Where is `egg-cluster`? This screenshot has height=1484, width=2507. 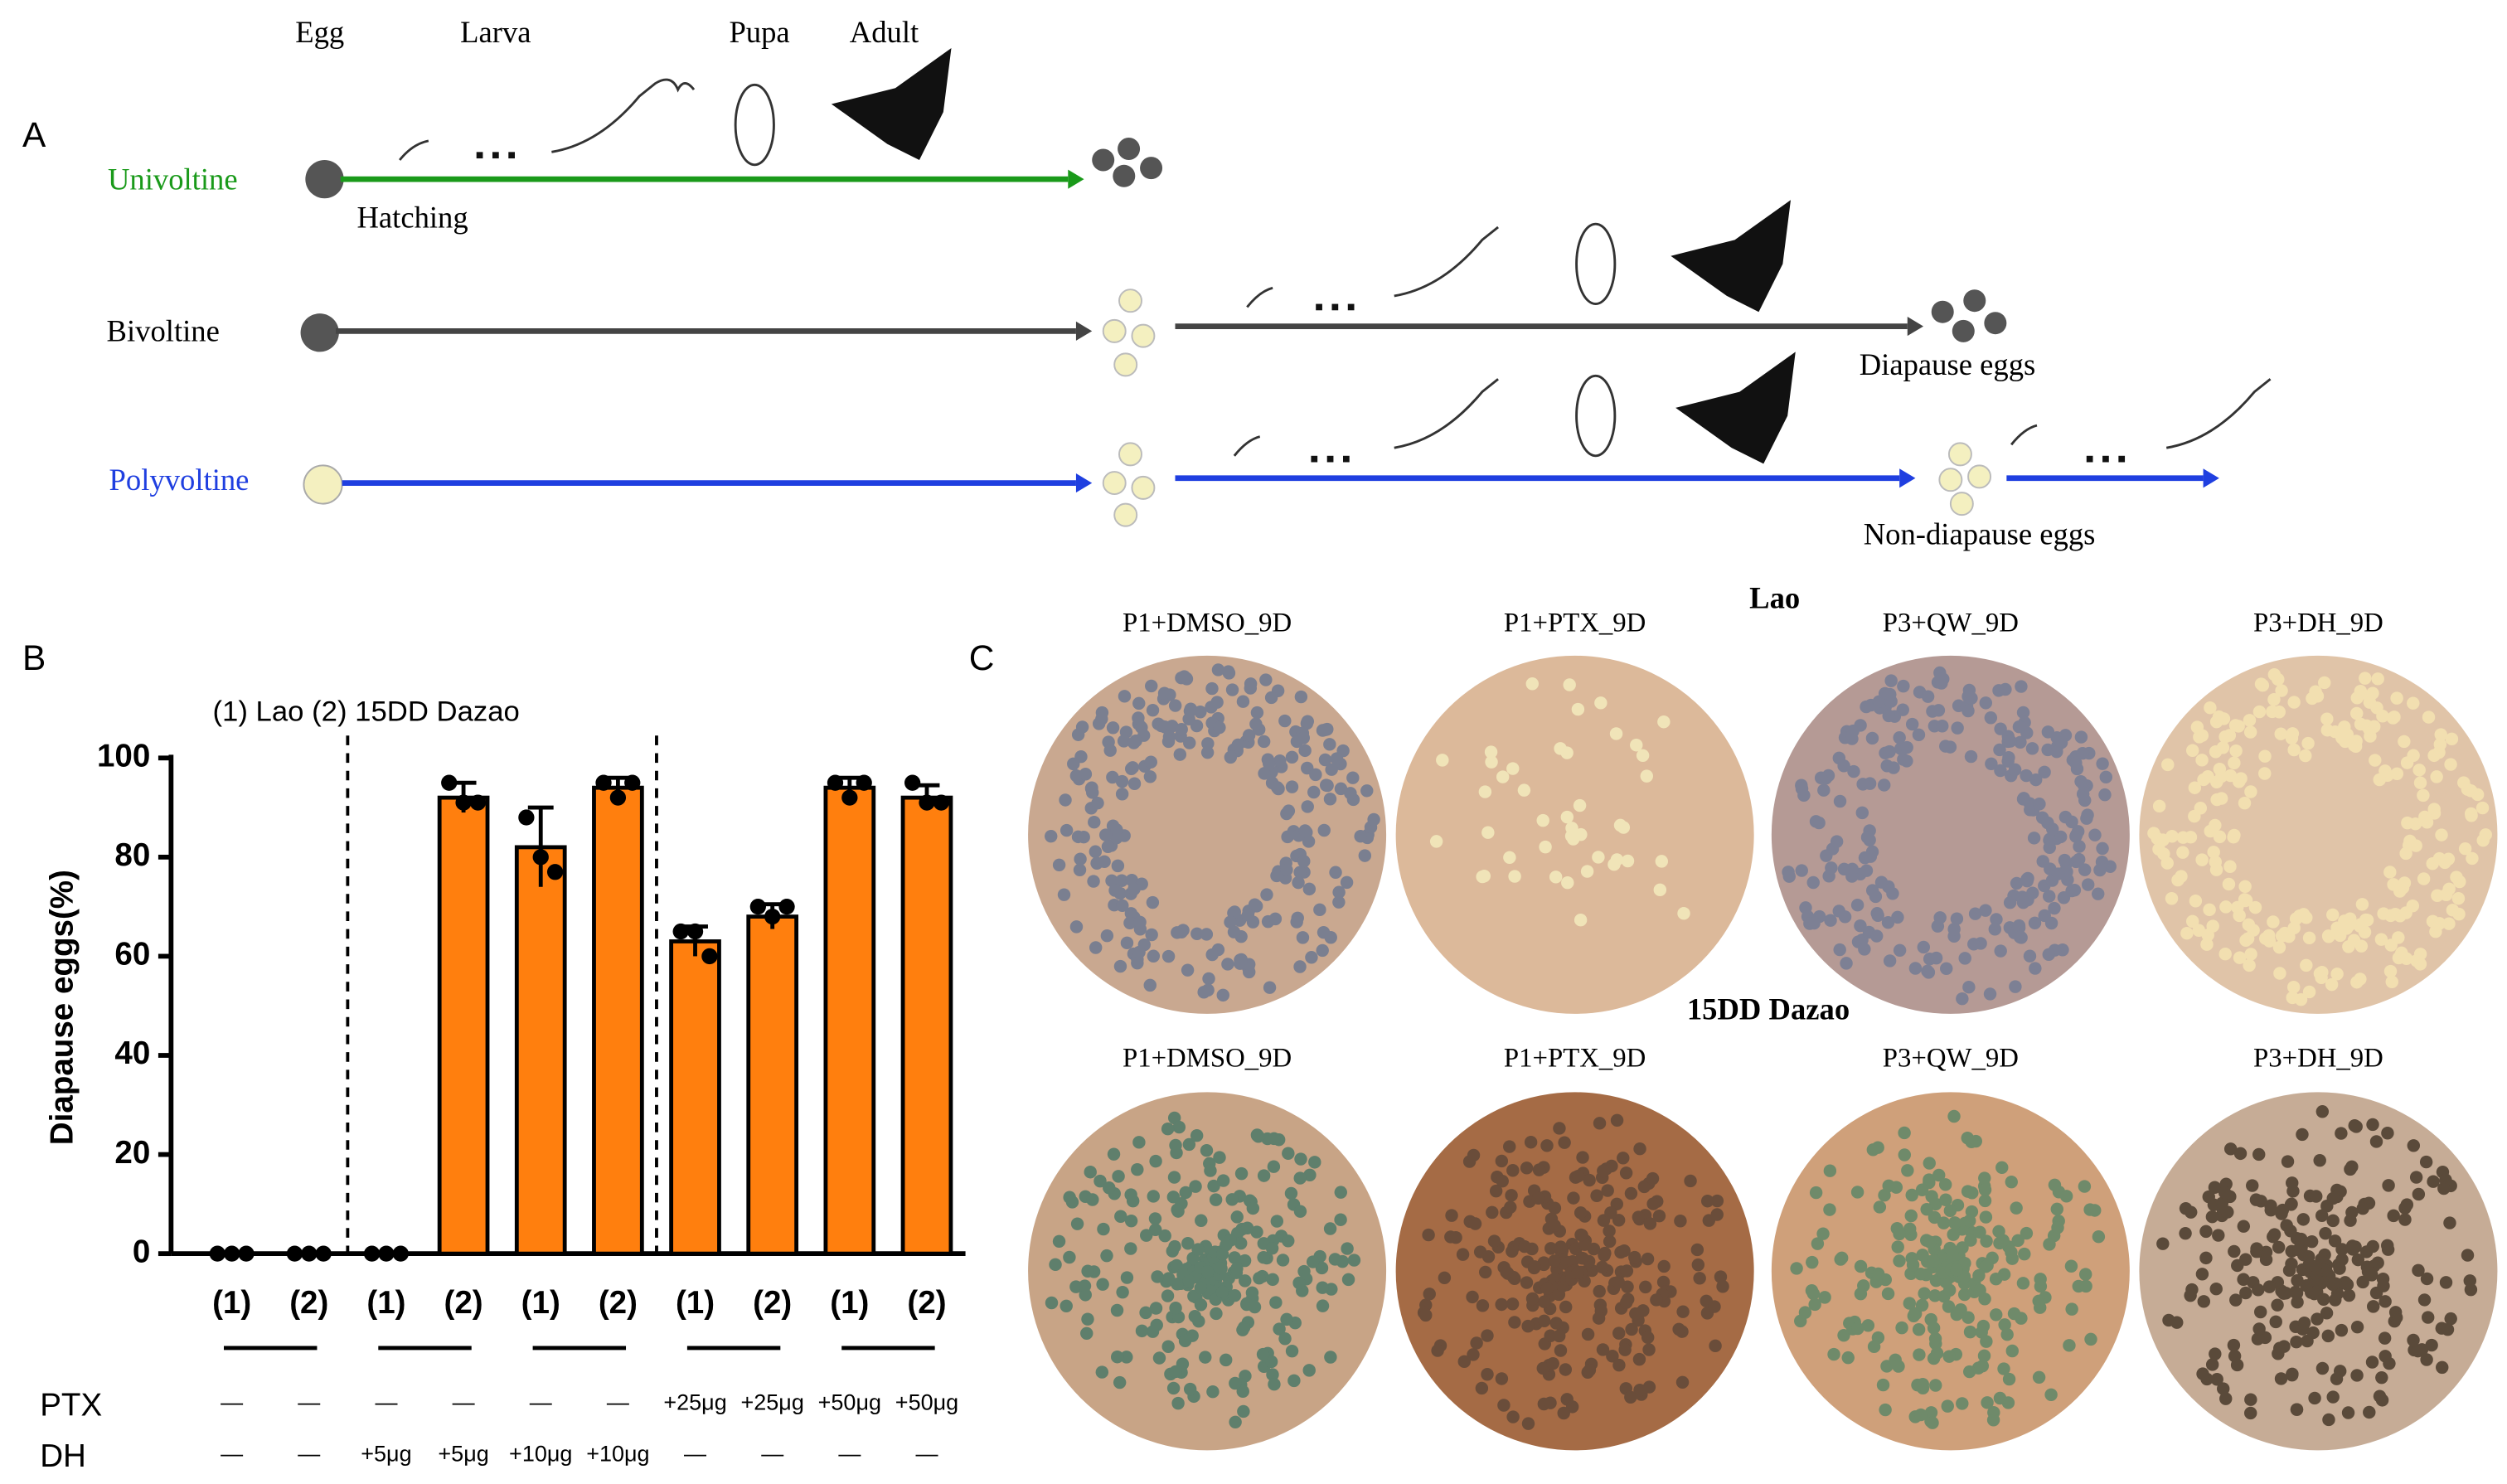 egg-cluster is located at coordinates (1129, 333).